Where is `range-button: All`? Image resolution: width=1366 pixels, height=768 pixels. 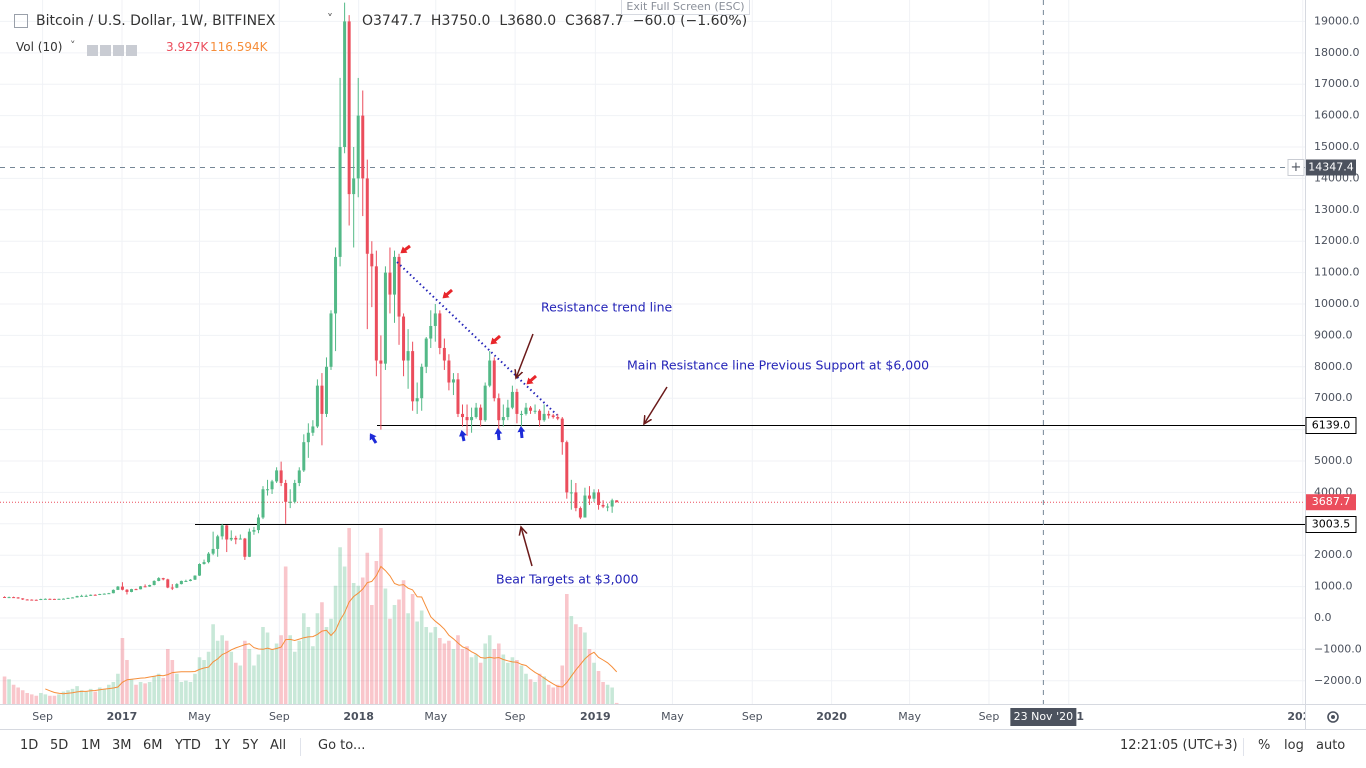 range-button: All is located at coordinates (278, 745).